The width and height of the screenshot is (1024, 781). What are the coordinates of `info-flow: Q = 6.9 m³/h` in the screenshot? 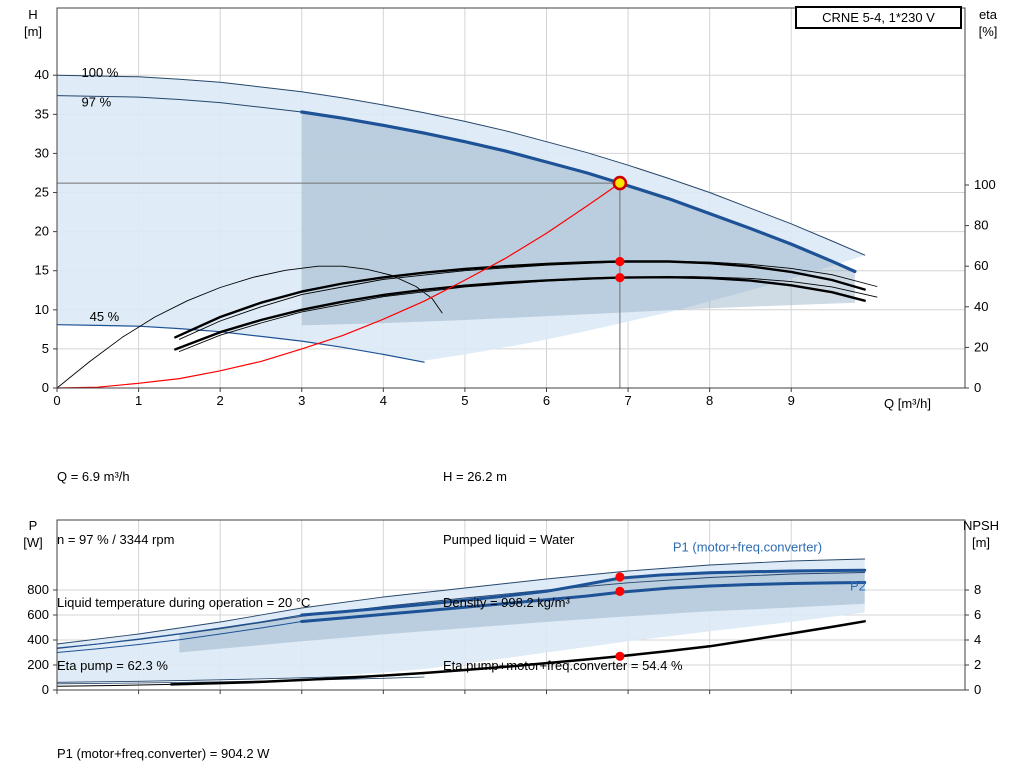 It's located at (93, 476).